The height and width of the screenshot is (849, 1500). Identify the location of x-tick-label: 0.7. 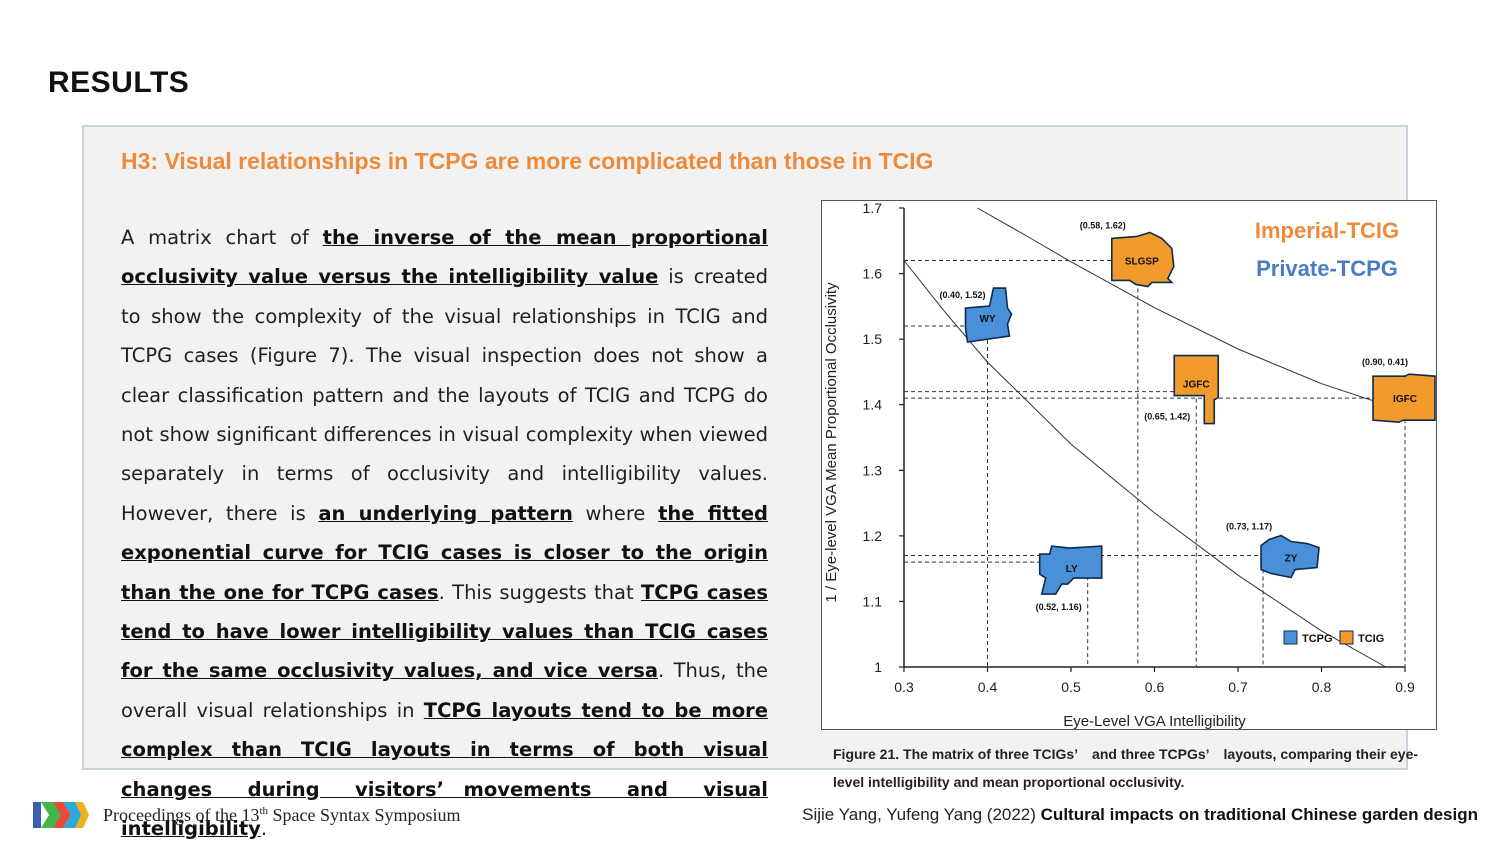
(1238, 687).